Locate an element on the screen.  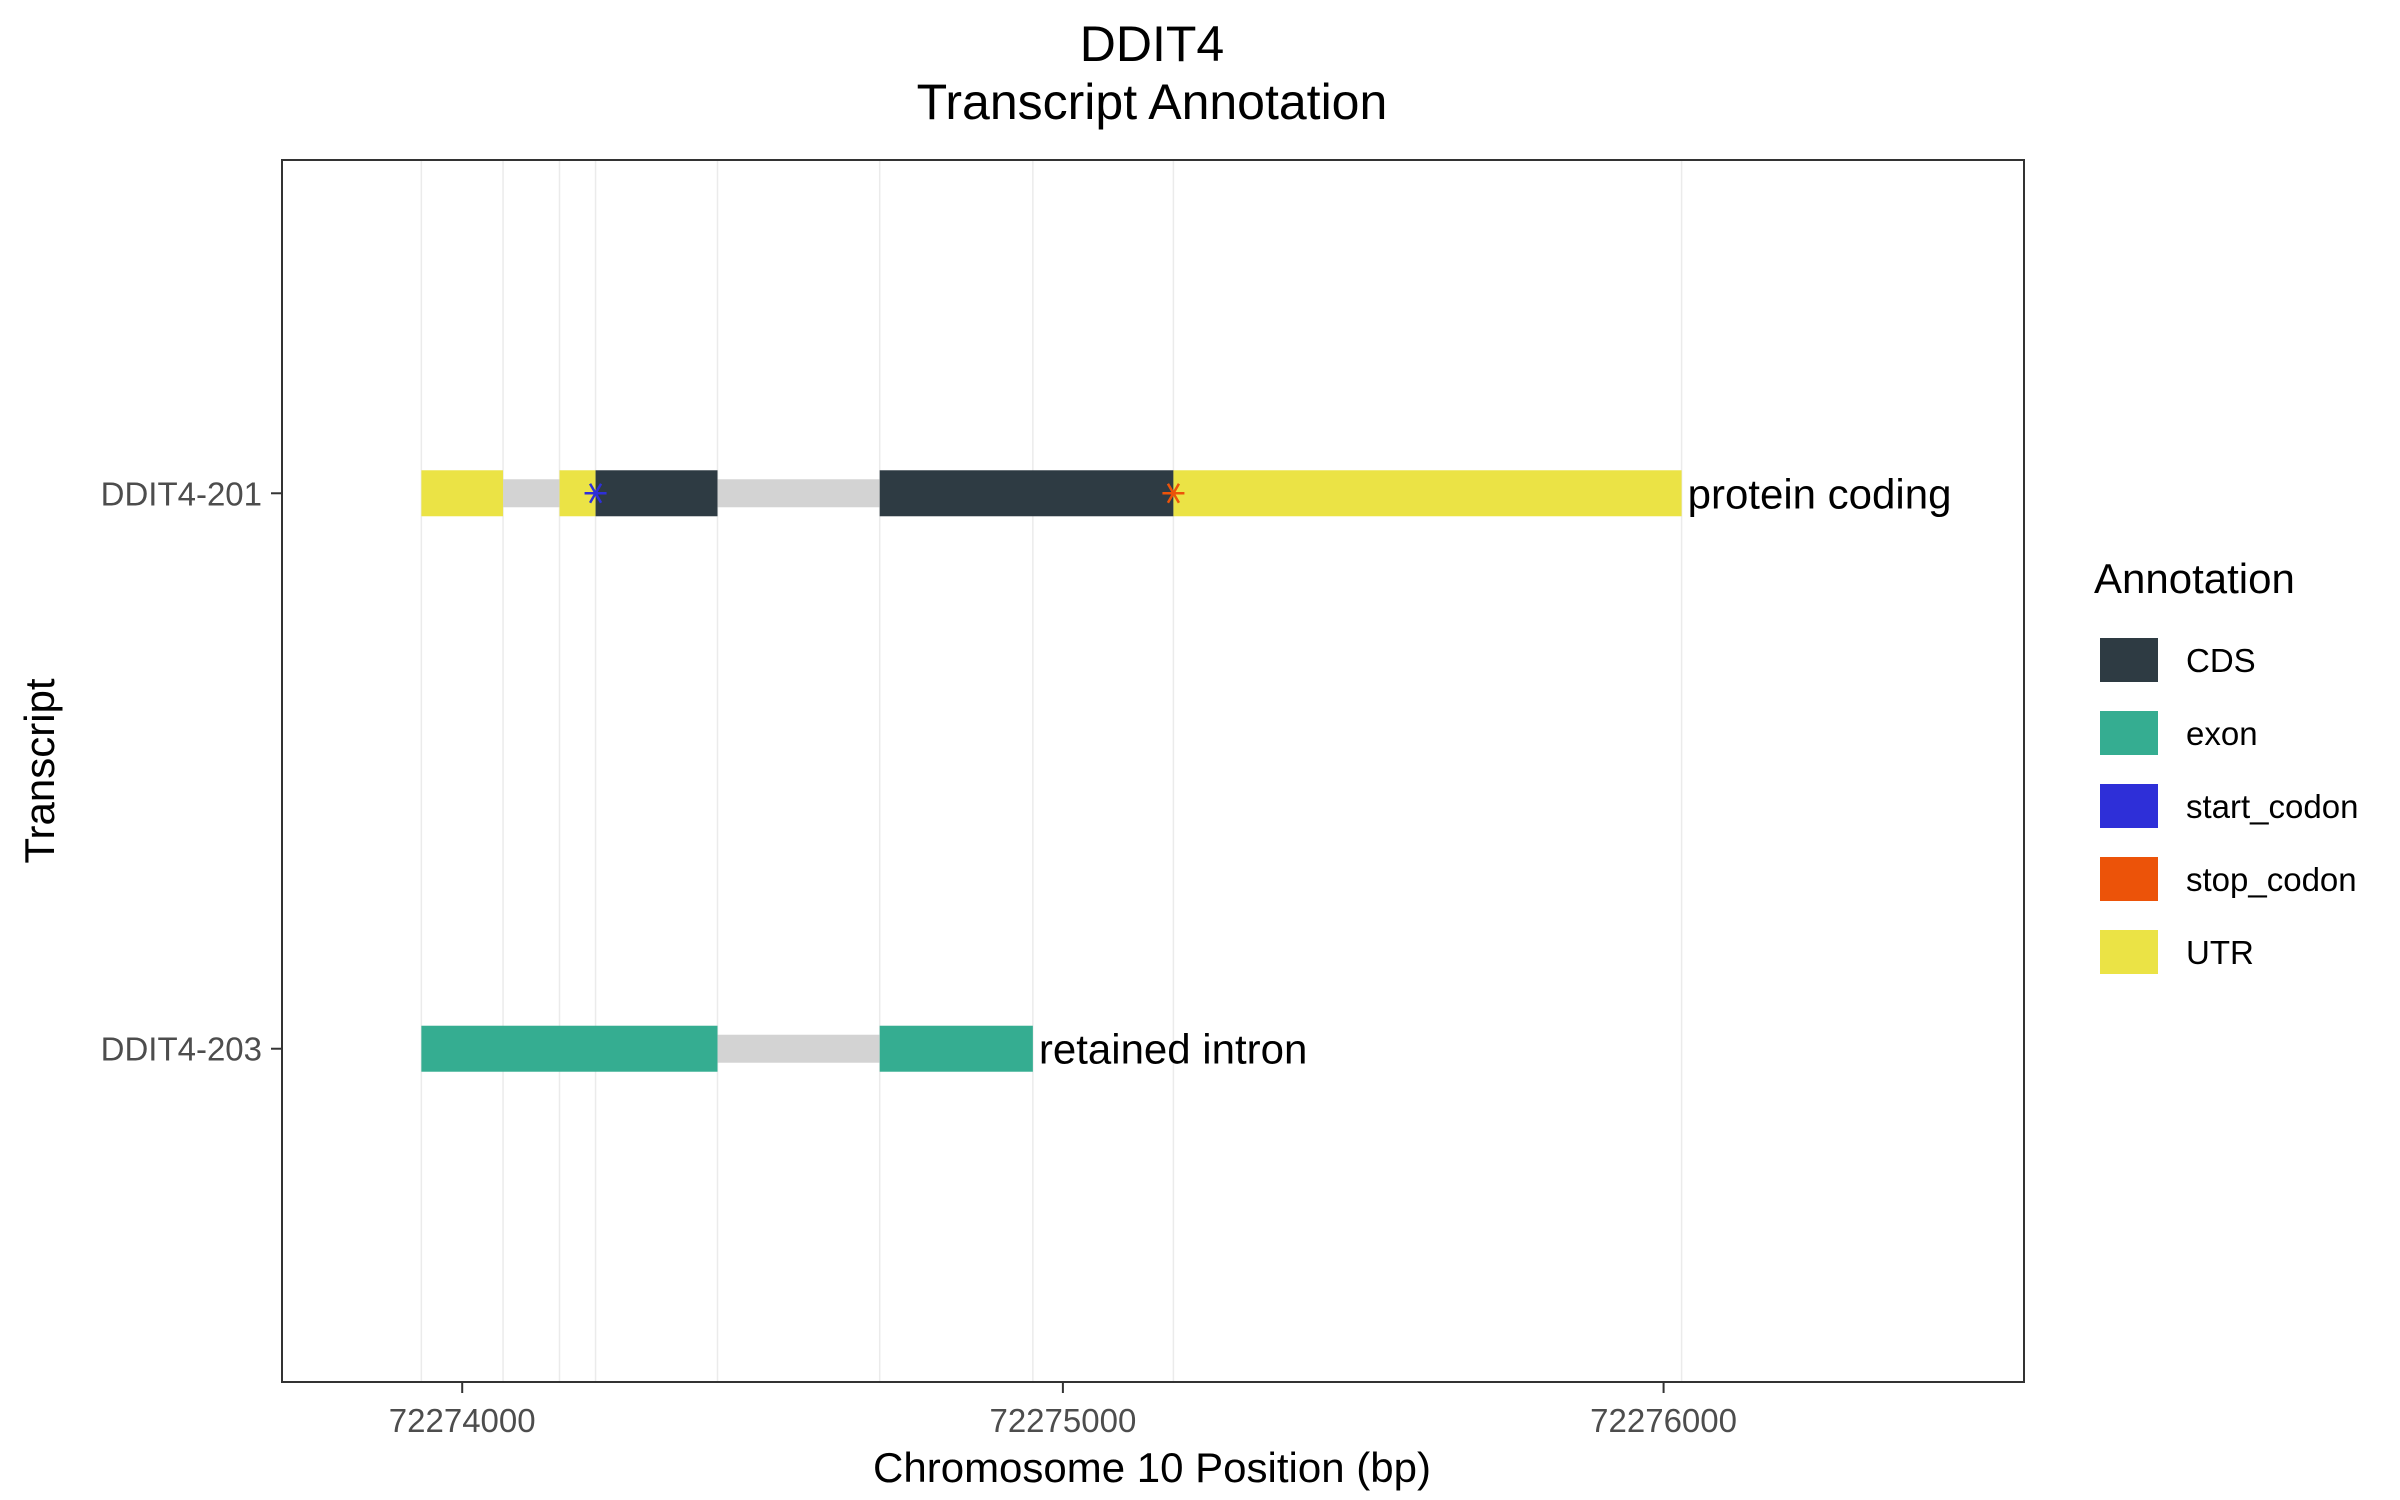
legend-label: UTR is located at coordinates (2220, 952).